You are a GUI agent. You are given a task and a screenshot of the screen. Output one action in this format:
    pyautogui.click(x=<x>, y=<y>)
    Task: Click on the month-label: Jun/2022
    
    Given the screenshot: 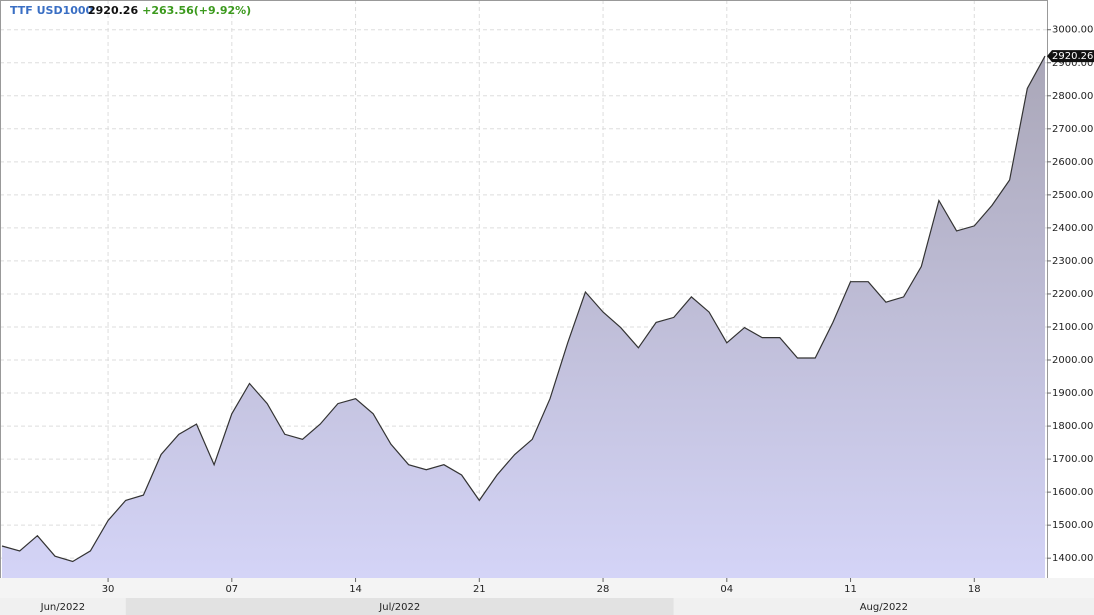 What is the action you would take?
    pyautogui.click(x=62, y=607)
    